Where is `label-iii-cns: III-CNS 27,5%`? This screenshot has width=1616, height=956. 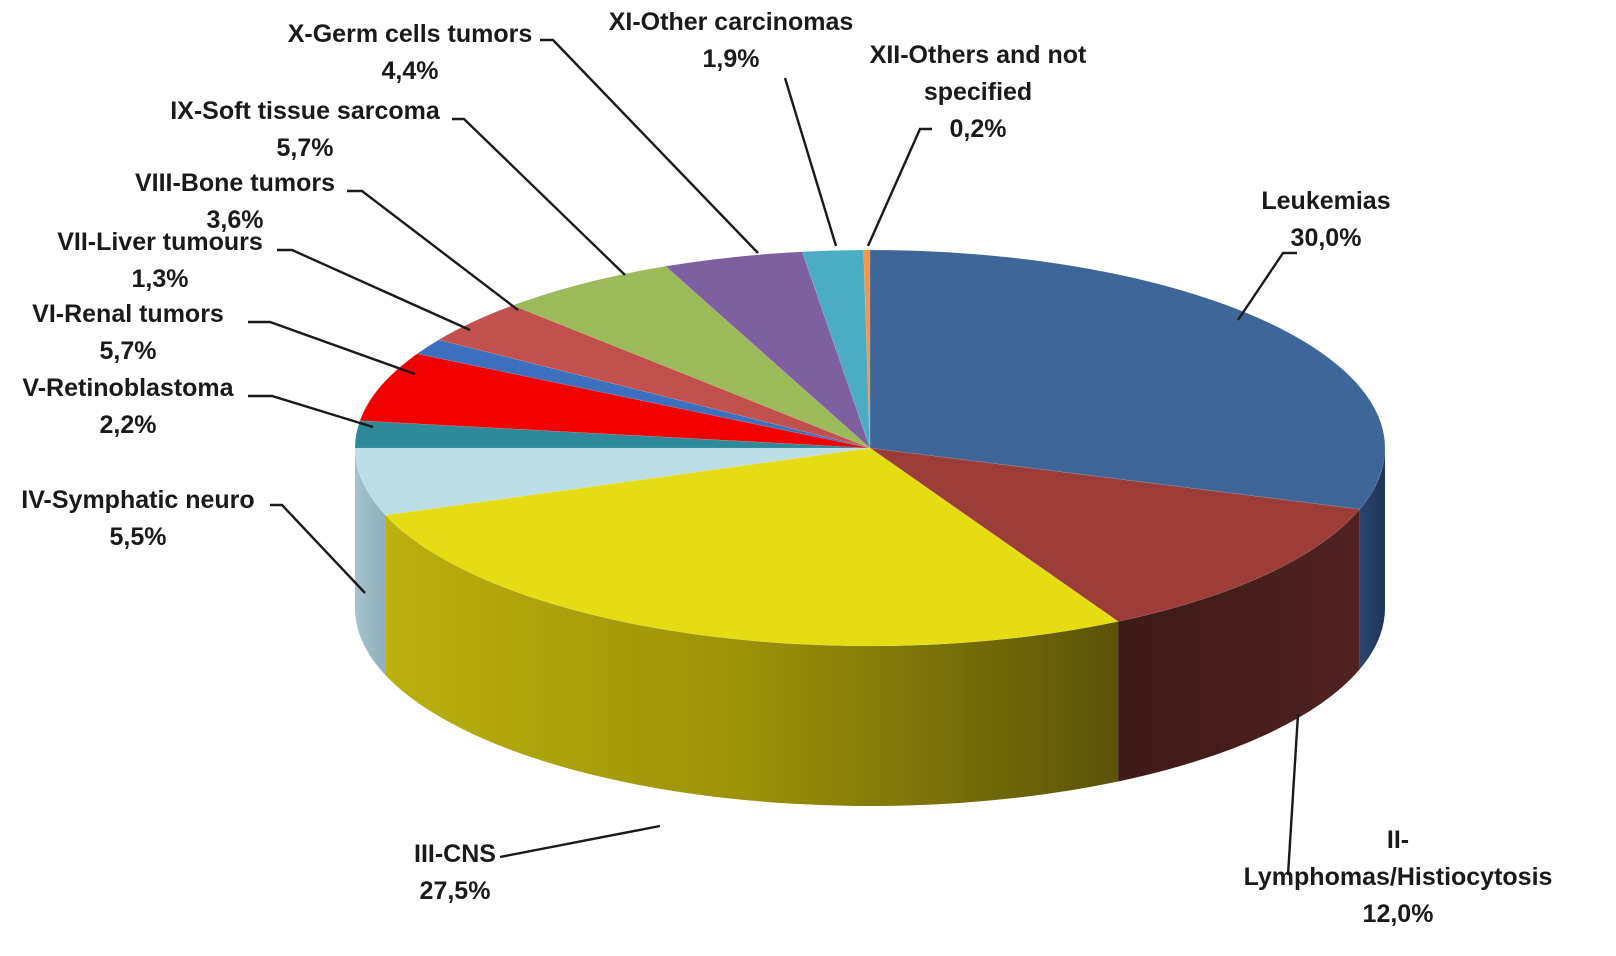 label-iii-cns: III-CNS 27,5% is located at coordinates (455, 872).